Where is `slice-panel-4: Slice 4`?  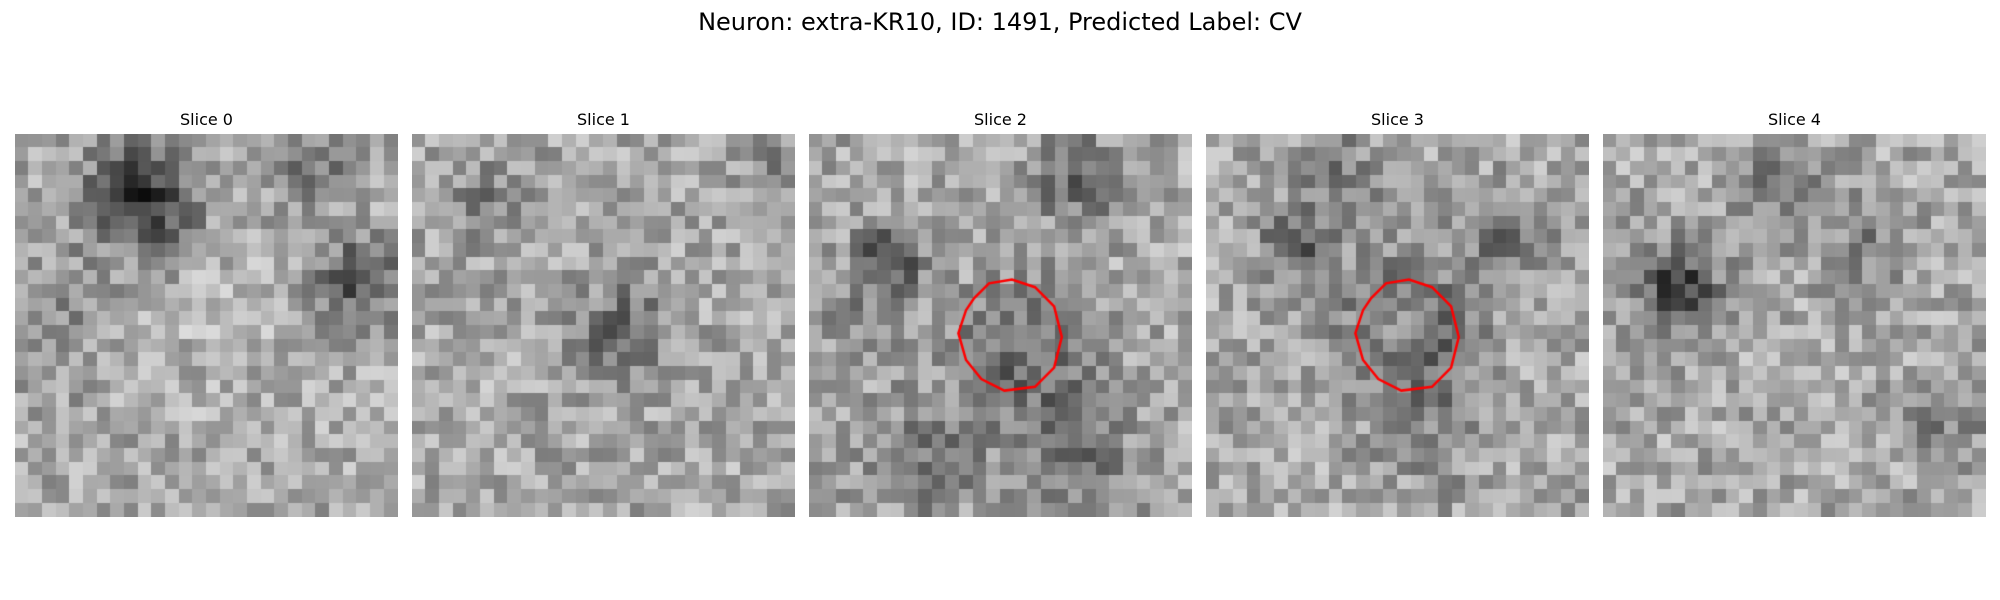
slice-panel-4: Slice 4 is located at coordinates (1794, 313).